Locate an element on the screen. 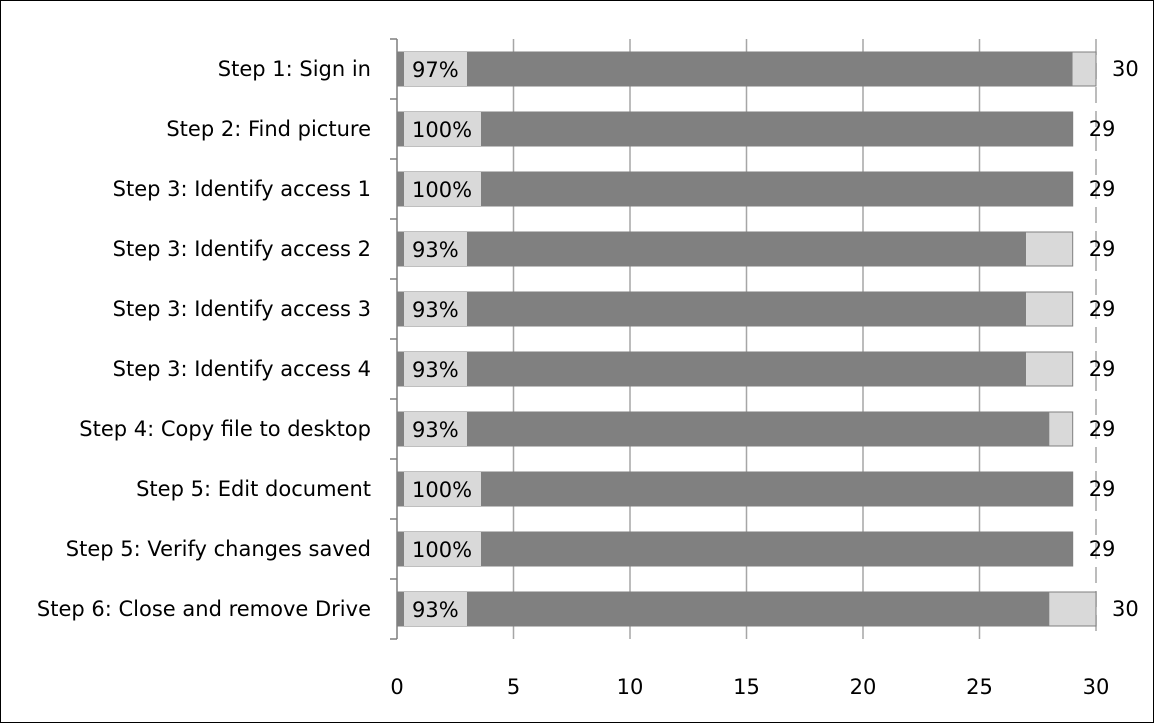  category-label: Step 5: Edit document is located at coordinates (253, 489).